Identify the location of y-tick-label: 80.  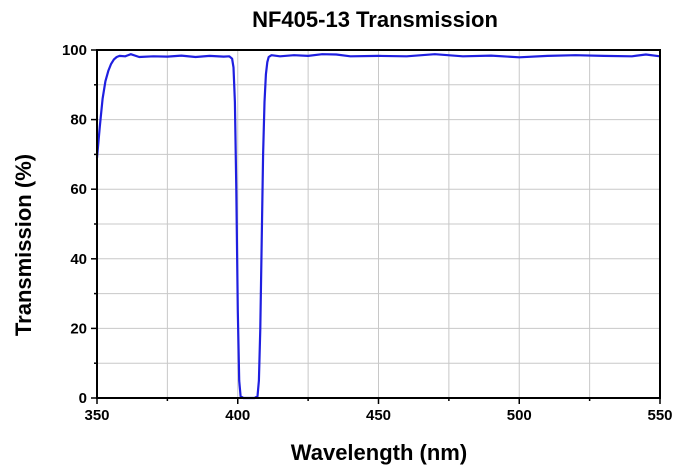
(78, 120).